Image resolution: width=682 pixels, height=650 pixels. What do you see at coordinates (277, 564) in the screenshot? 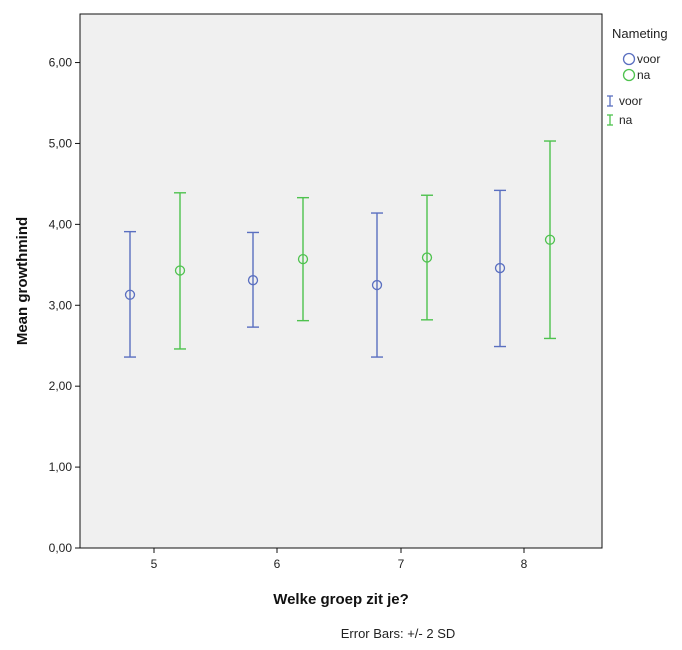
I see `x-tick-label: 6` at bounding box center [277, 564].